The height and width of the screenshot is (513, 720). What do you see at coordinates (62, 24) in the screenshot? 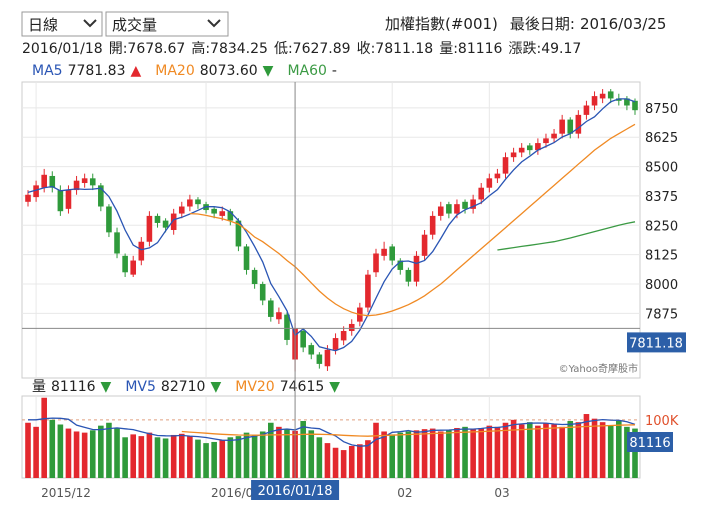
I see `period-select: 日線` at bounding box center [62, 24].